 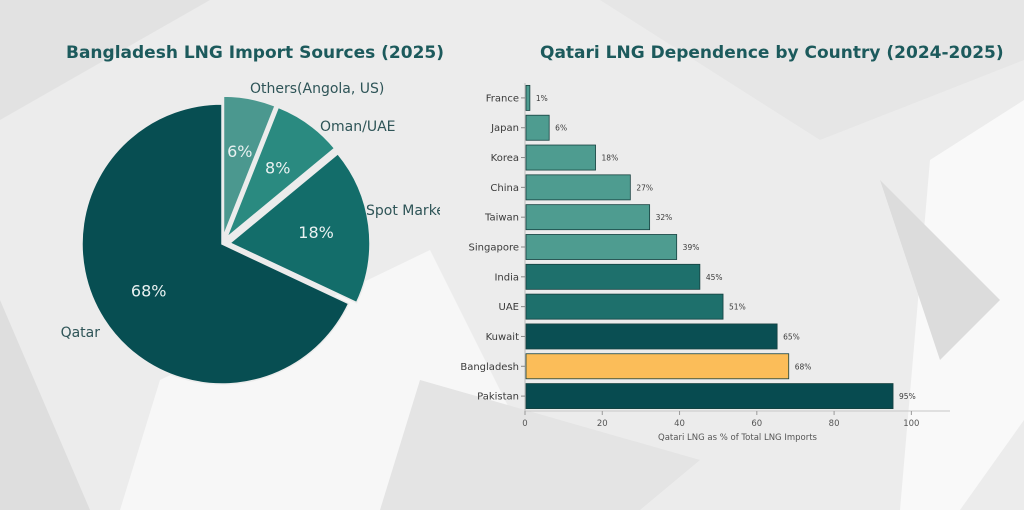 I want to click on value-label-india: 45%, so click(x=714, y=277).